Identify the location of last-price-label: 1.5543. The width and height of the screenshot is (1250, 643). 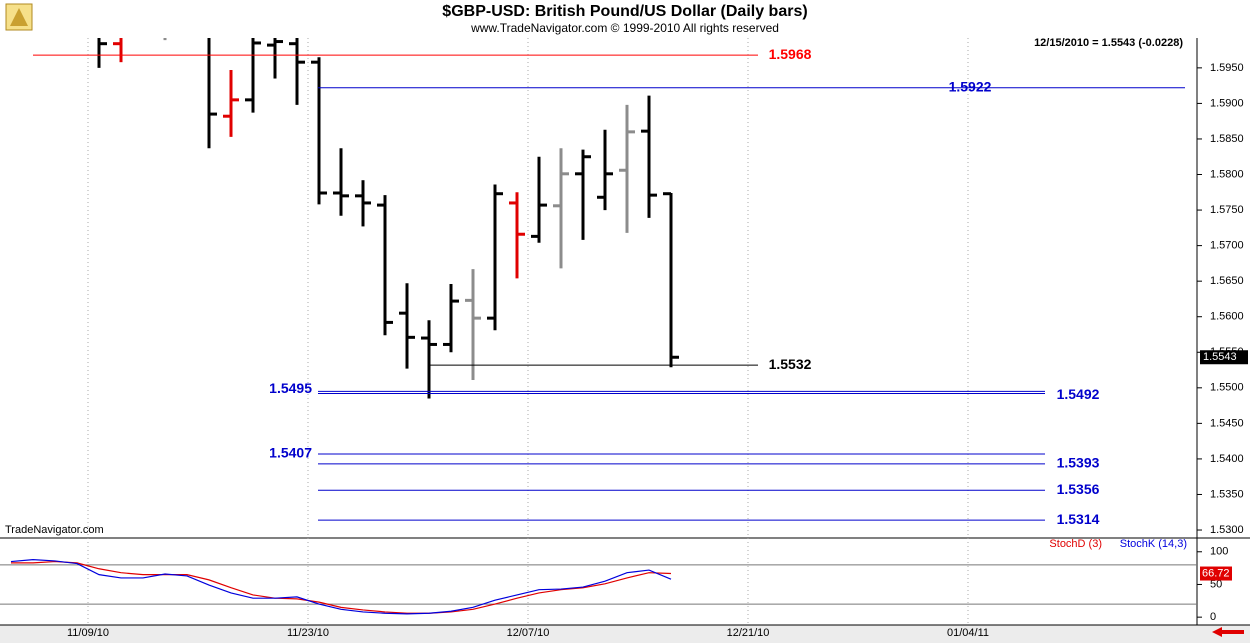
(1220, 357).